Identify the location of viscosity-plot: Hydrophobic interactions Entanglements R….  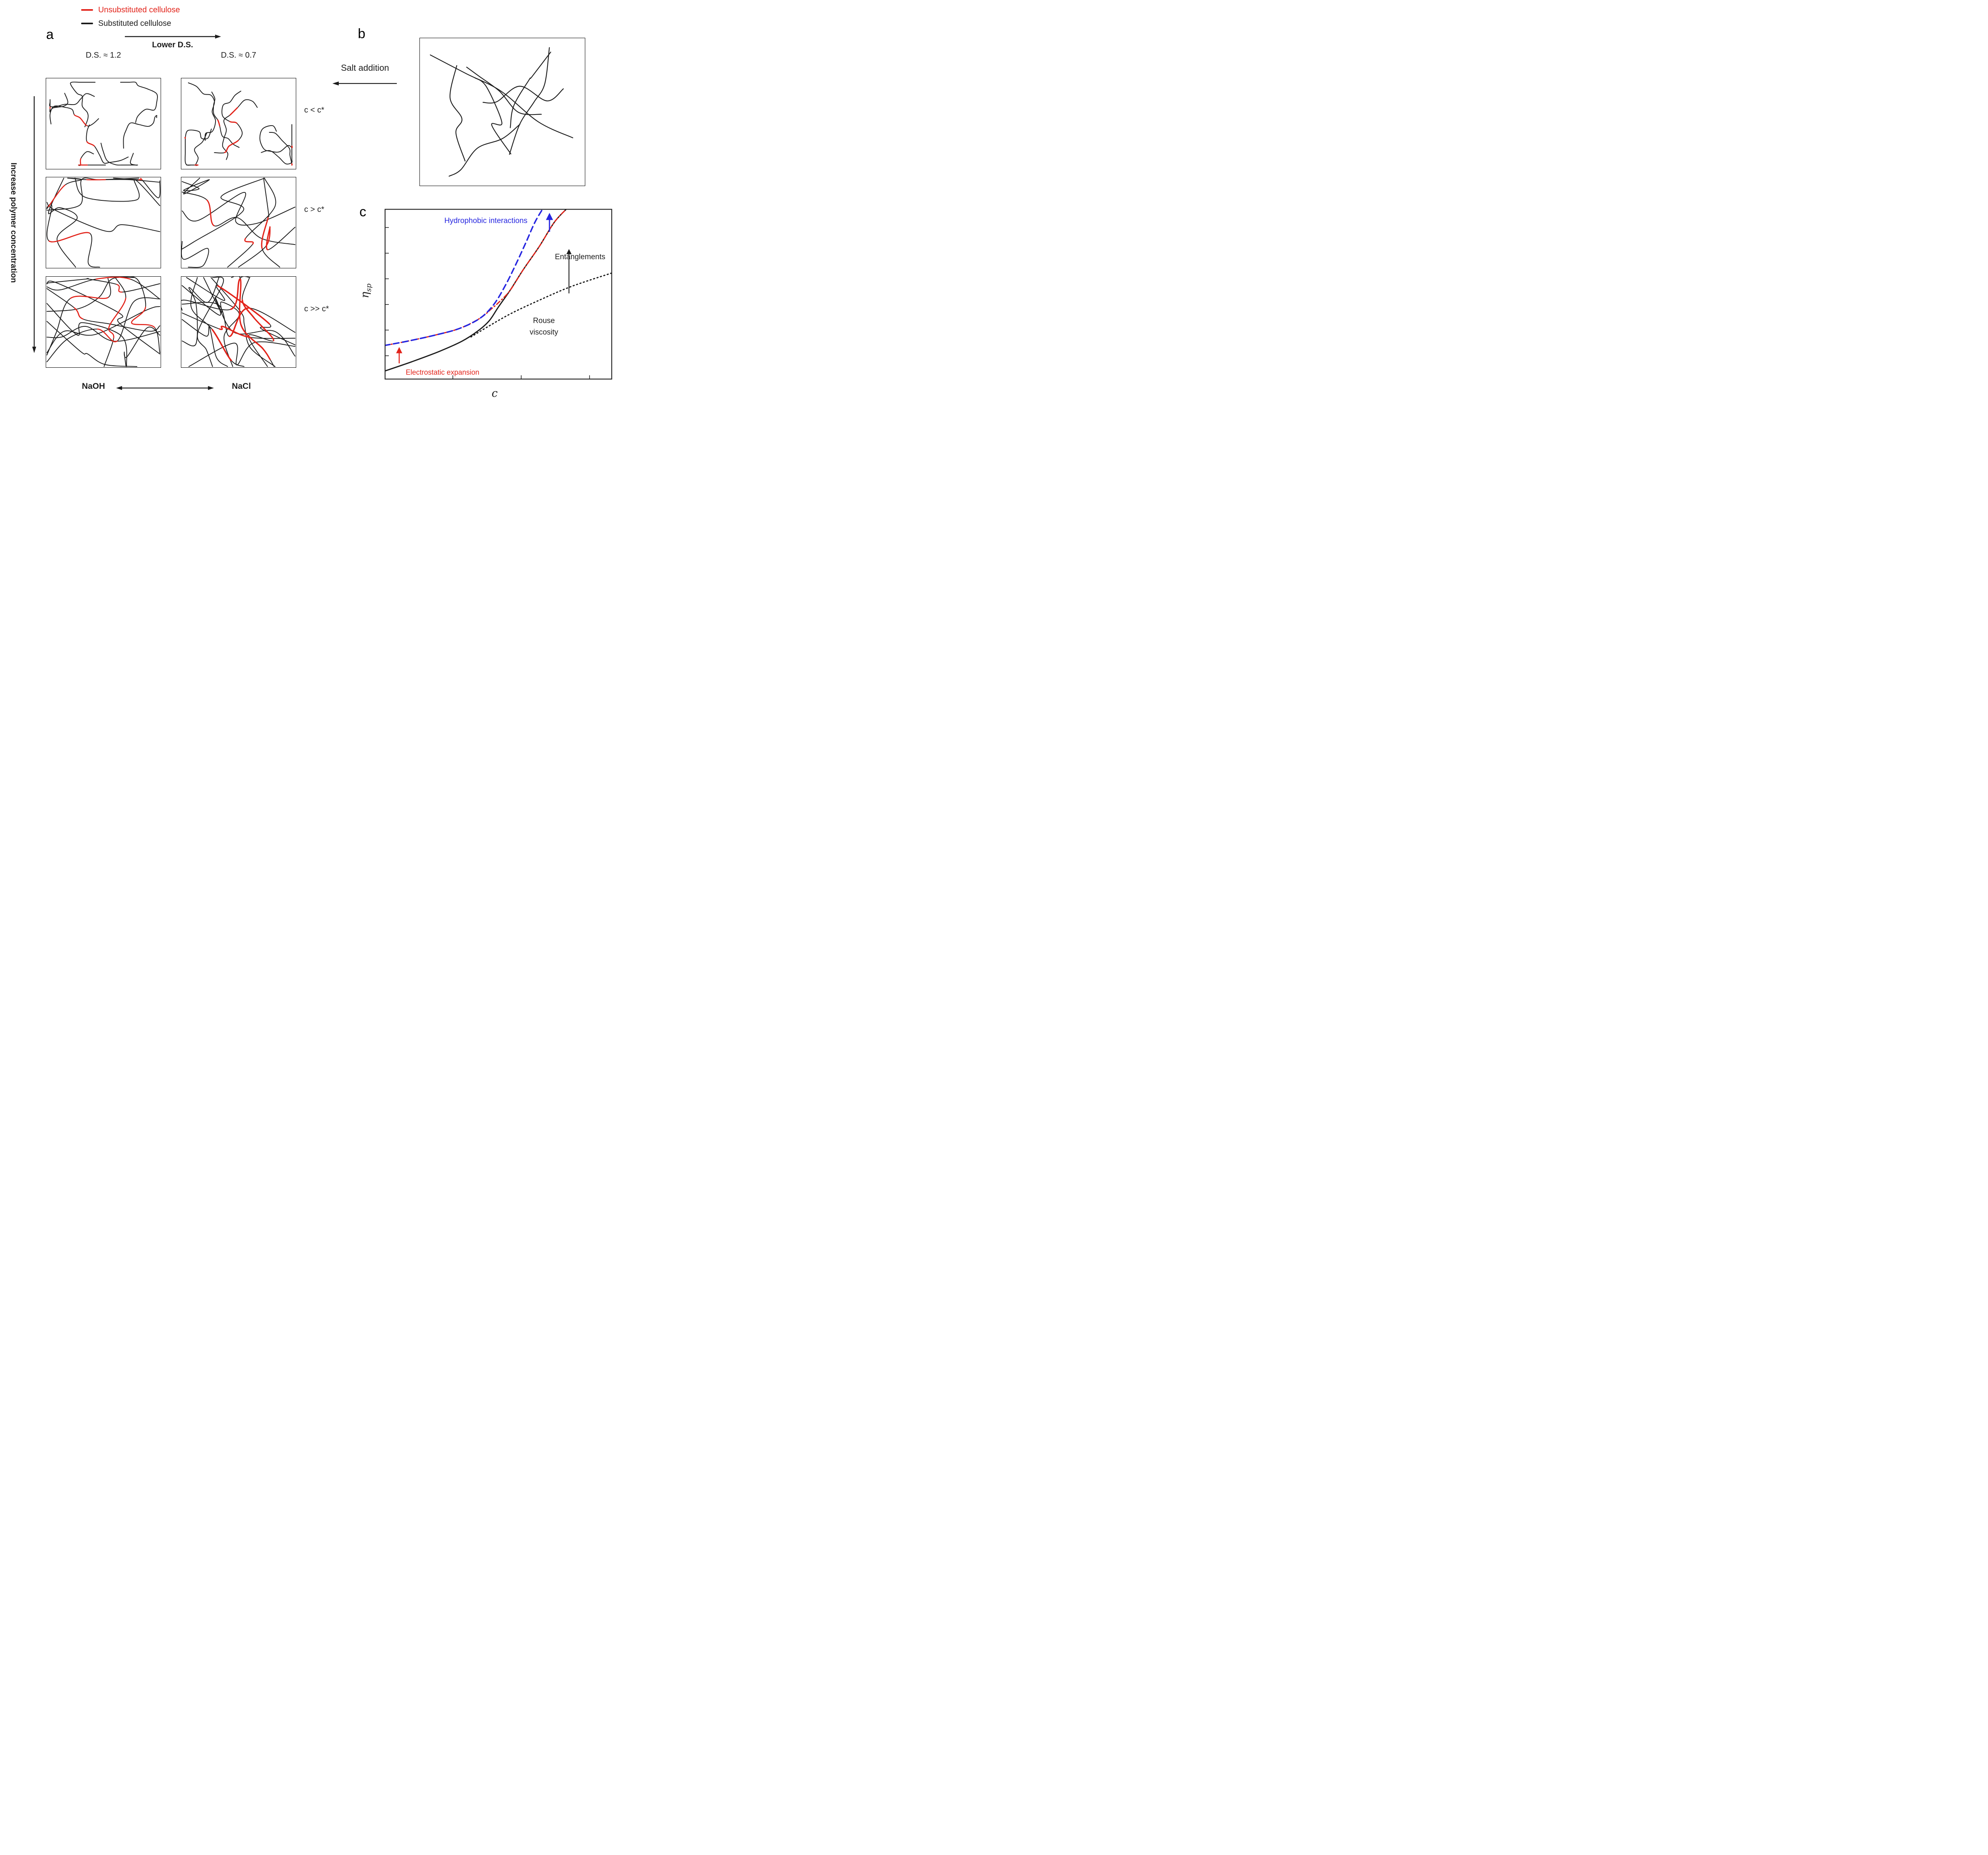
(498, 294).